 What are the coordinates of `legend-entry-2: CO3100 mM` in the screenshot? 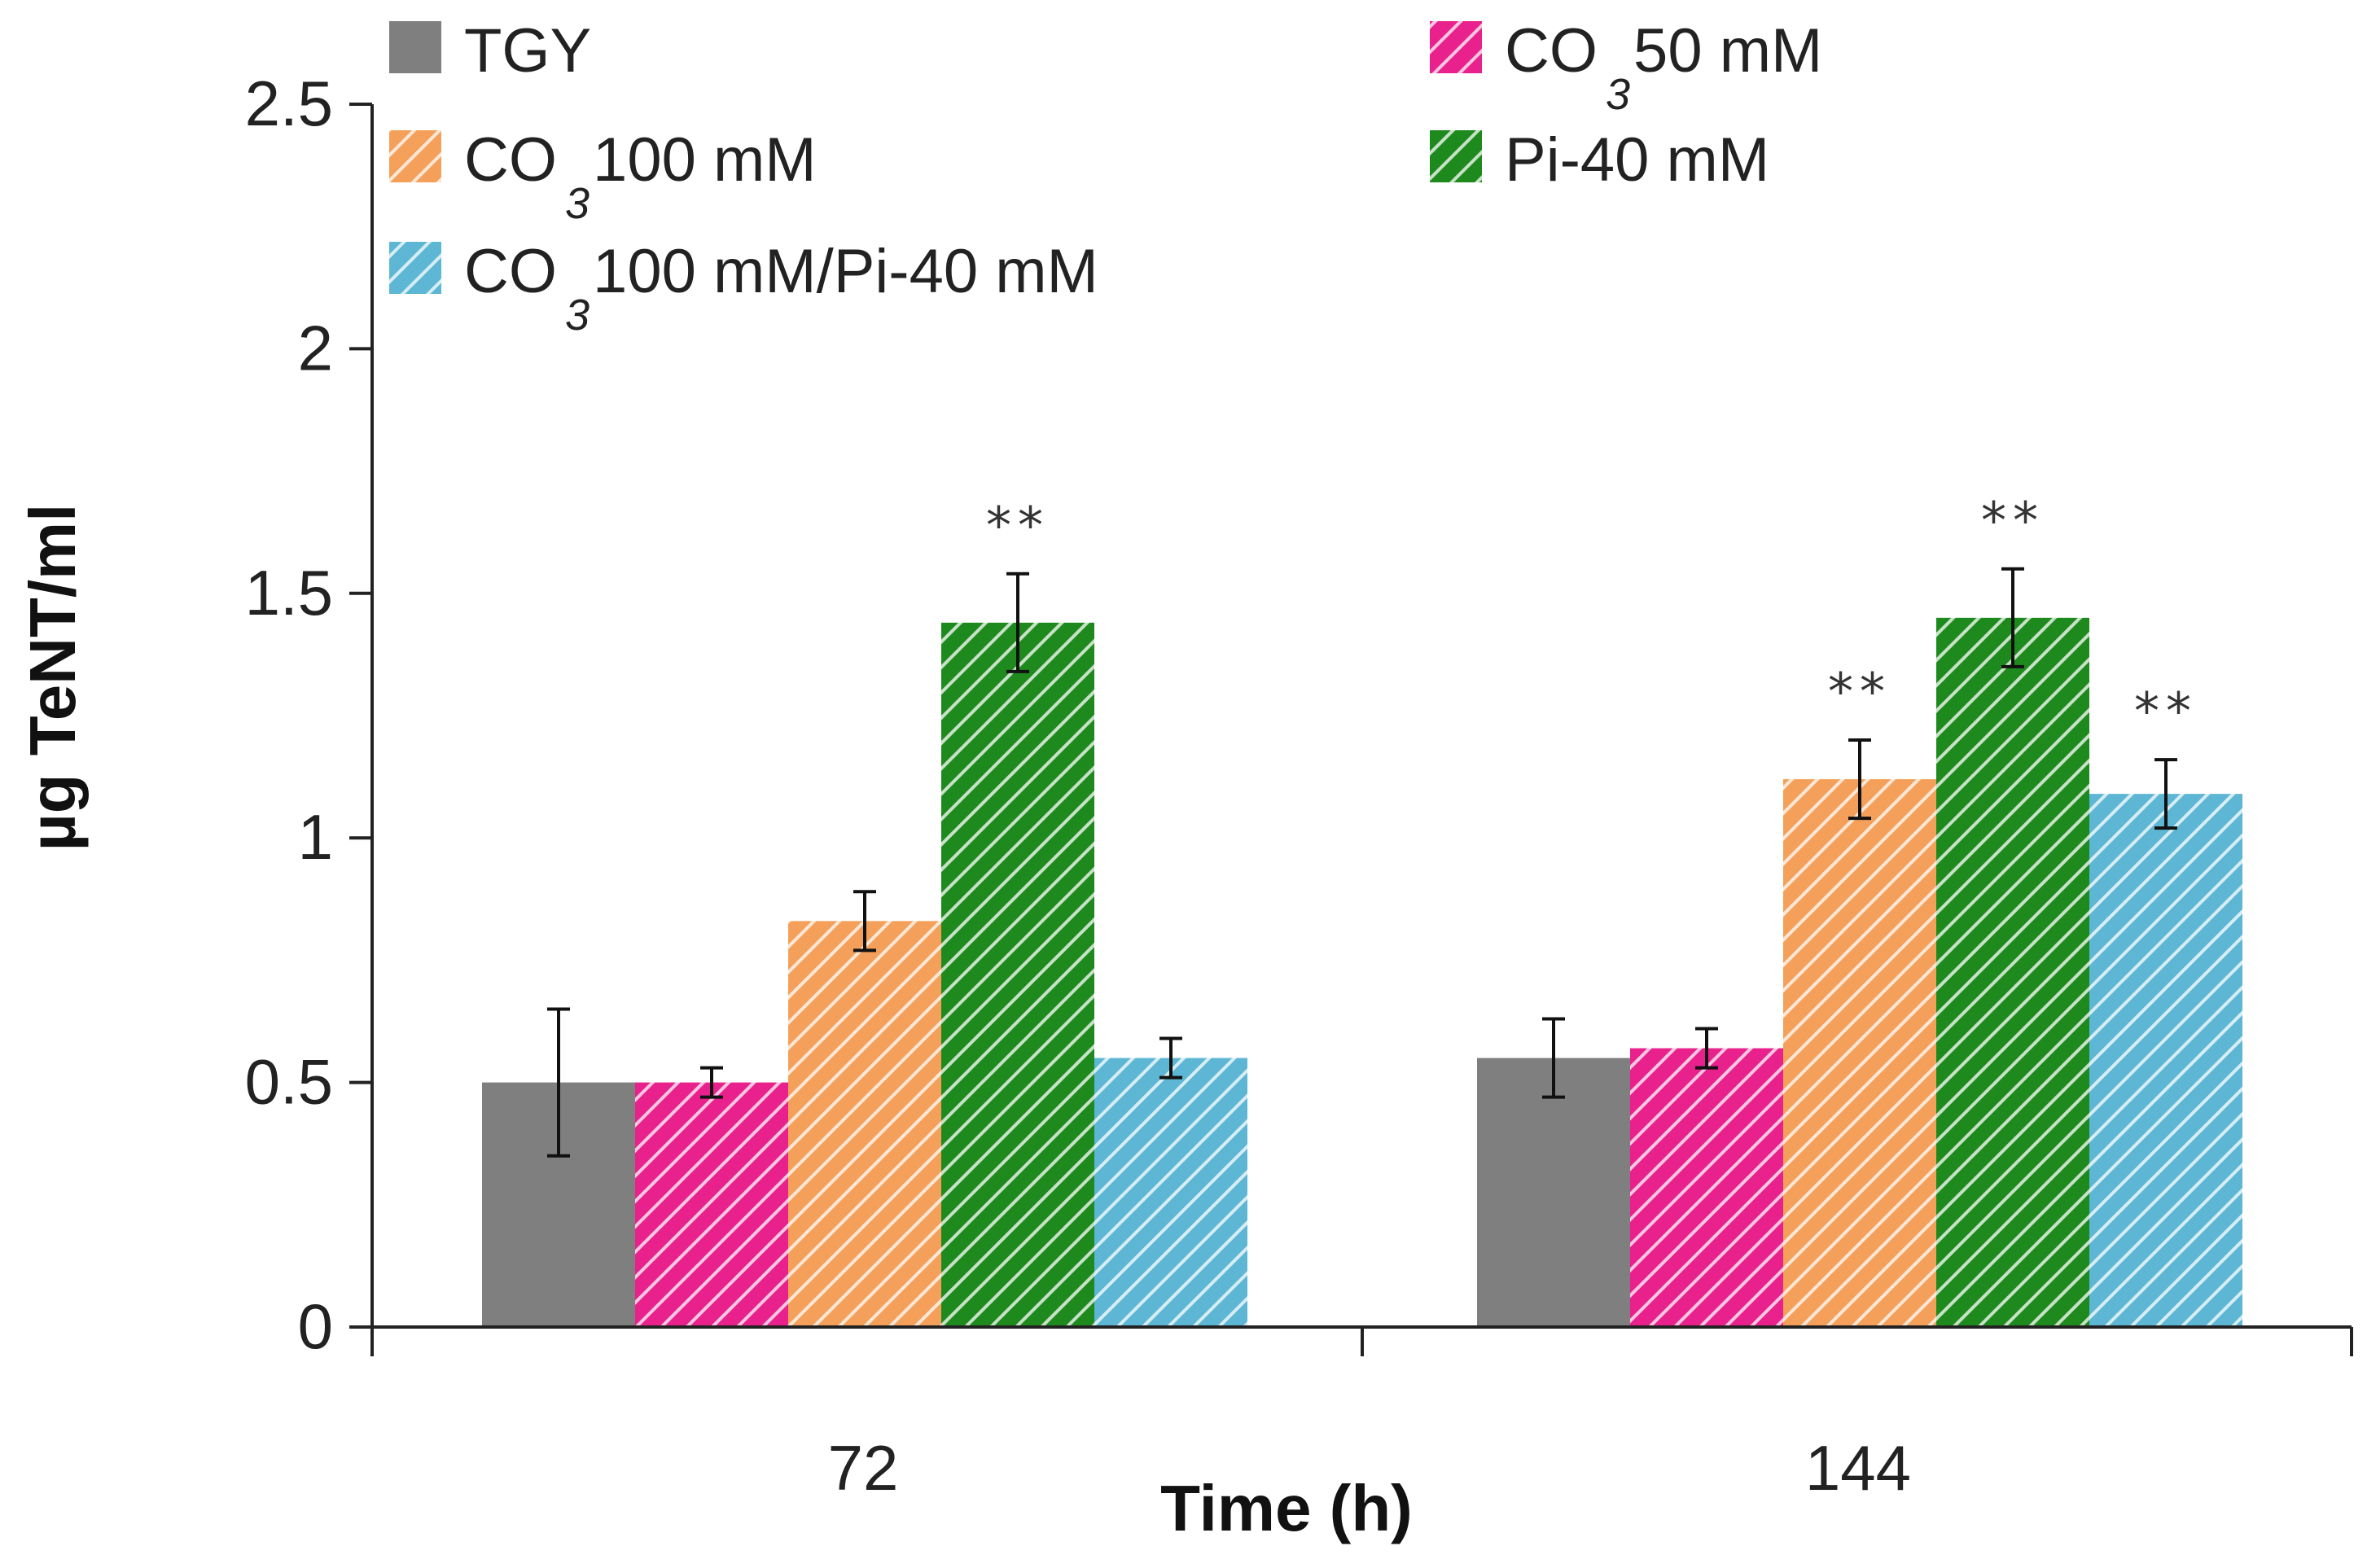 It's located at (603, 177).